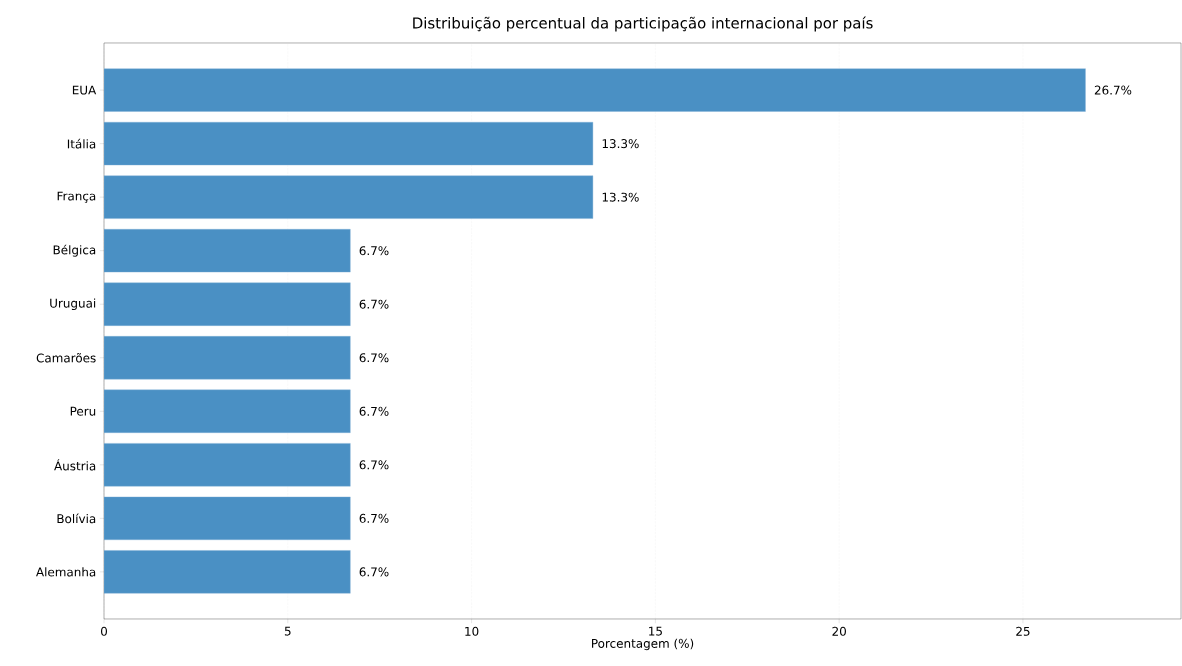 The width and height of the screenshot is (1182, 666). Describe the element at coordinates (75, 465) in the screenshot. I see `y-tick-label: Áustria` at that location.